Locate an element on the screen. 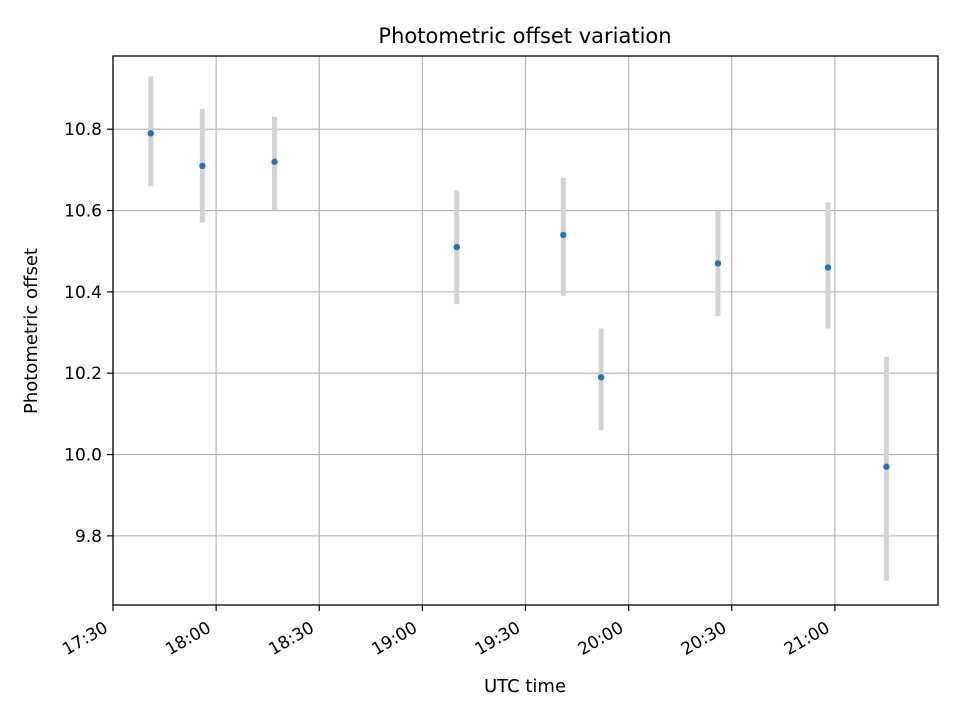  y-tick-label: 10.0 is located at coordinates (83, 456).